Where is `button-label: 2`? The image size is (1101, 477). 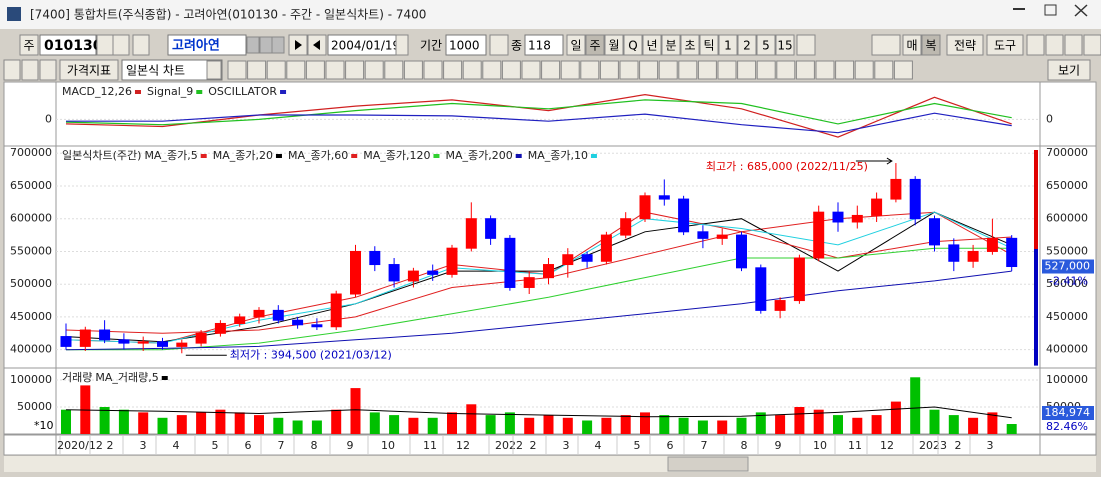 button-label: 2 is located at coordinates (747, 46).